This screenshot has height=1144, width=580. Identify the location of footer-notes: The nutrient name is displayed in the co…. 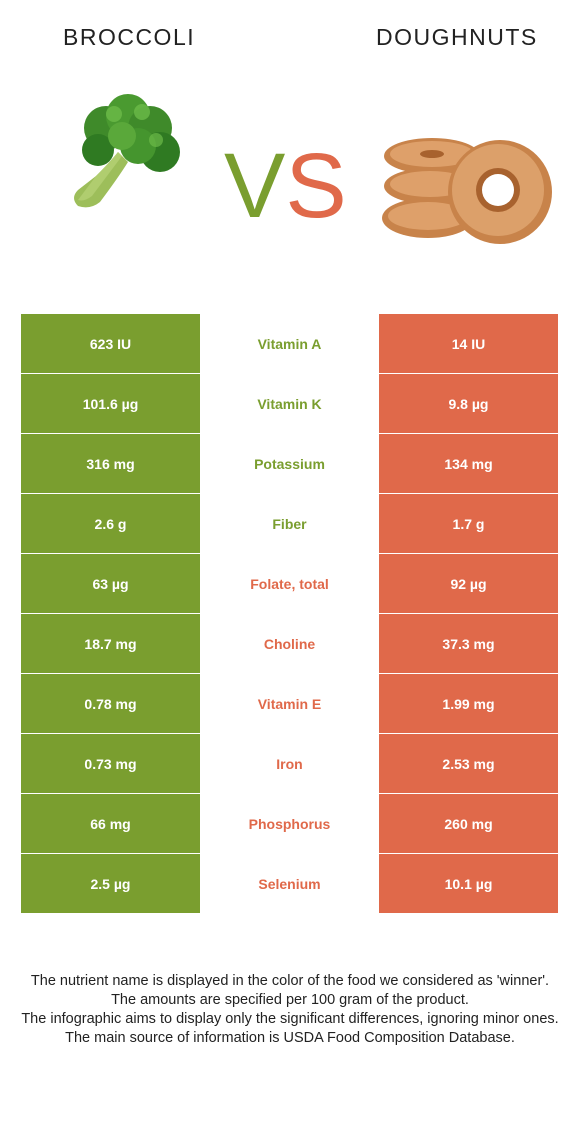
(290, 1010).